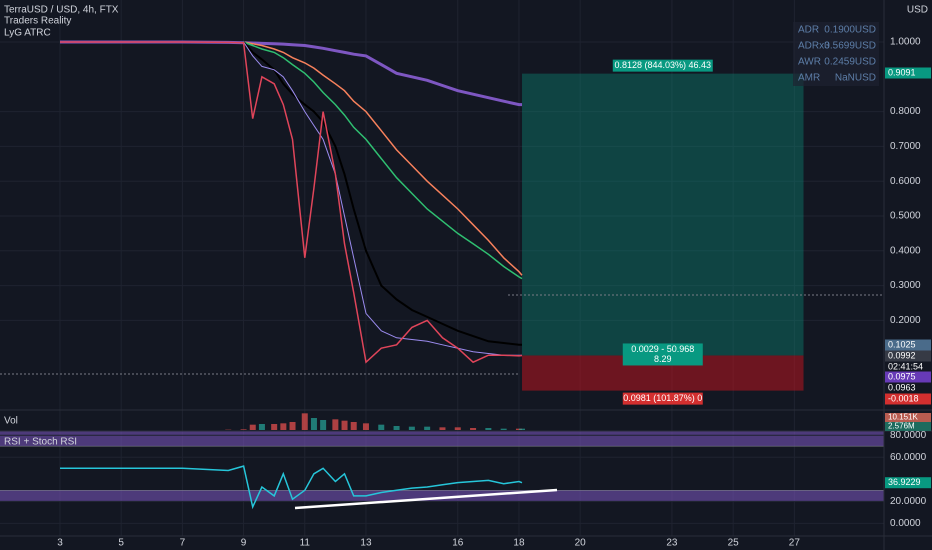 The image size is (932, 550). I want to click on indicator-name: LyG ATRC, so click(27, 33).